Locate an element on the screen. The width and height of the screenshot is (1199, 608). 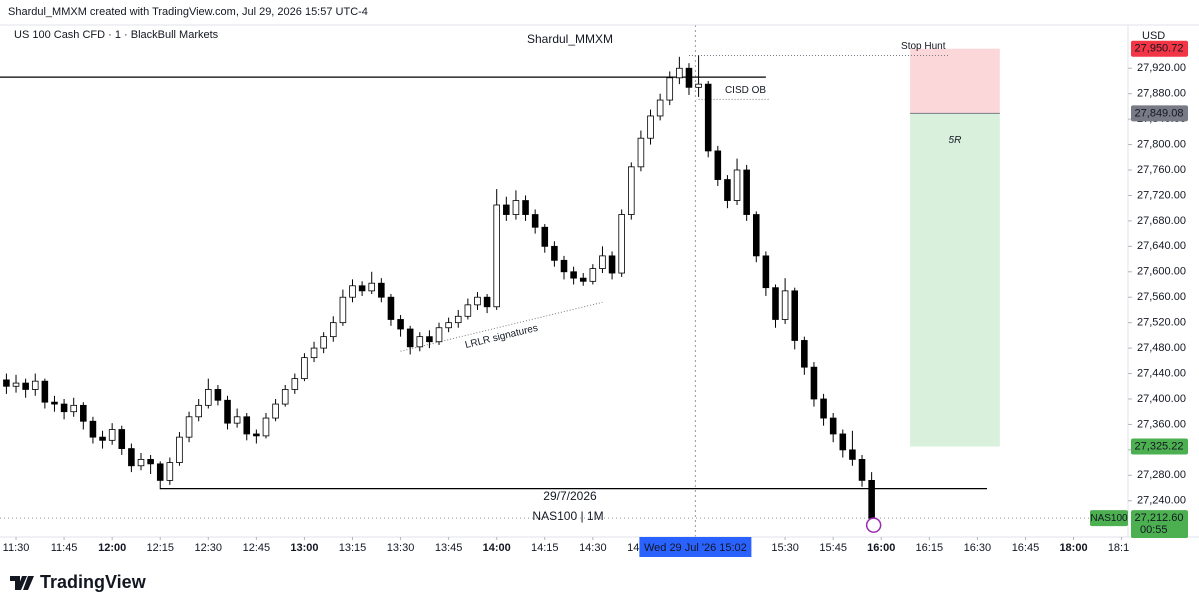
x-tick-label: 12:00 is located at coordinates (112, 548).